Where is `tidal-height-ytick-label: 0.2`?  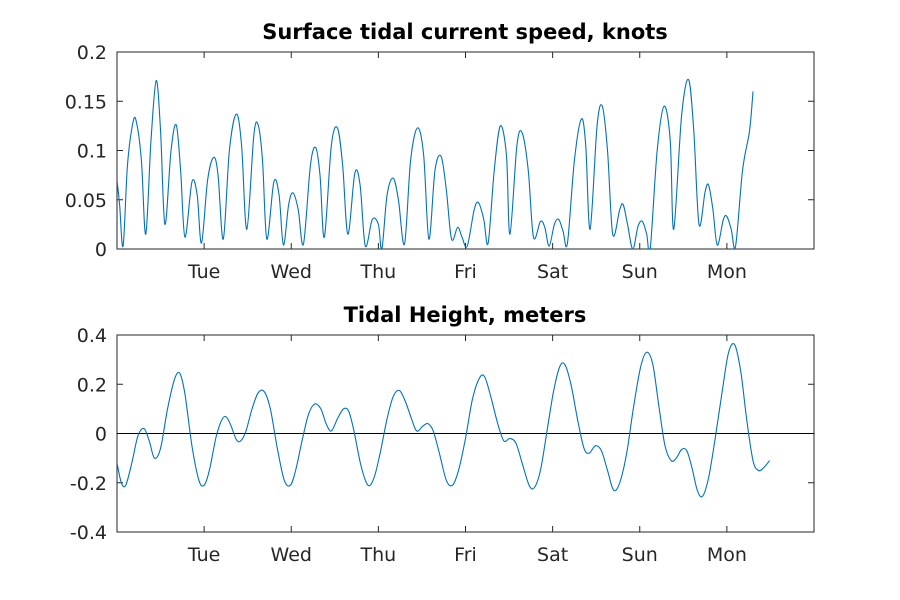 tidal-height-ytick-label: 0.2 is located at coordinates (92, 385).